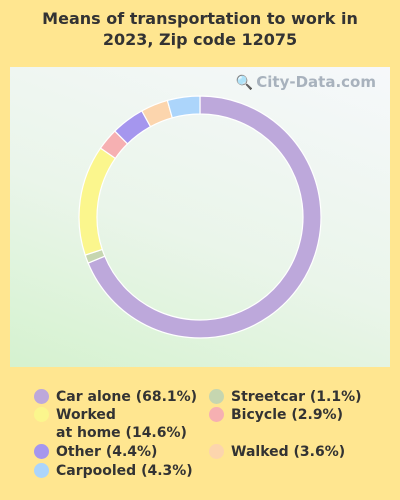 The image size is (400, 500). Describe the element at coordinates (287, 415) in the screenshot. I see `legend-label: Bicycle (2.9%)` at that location.